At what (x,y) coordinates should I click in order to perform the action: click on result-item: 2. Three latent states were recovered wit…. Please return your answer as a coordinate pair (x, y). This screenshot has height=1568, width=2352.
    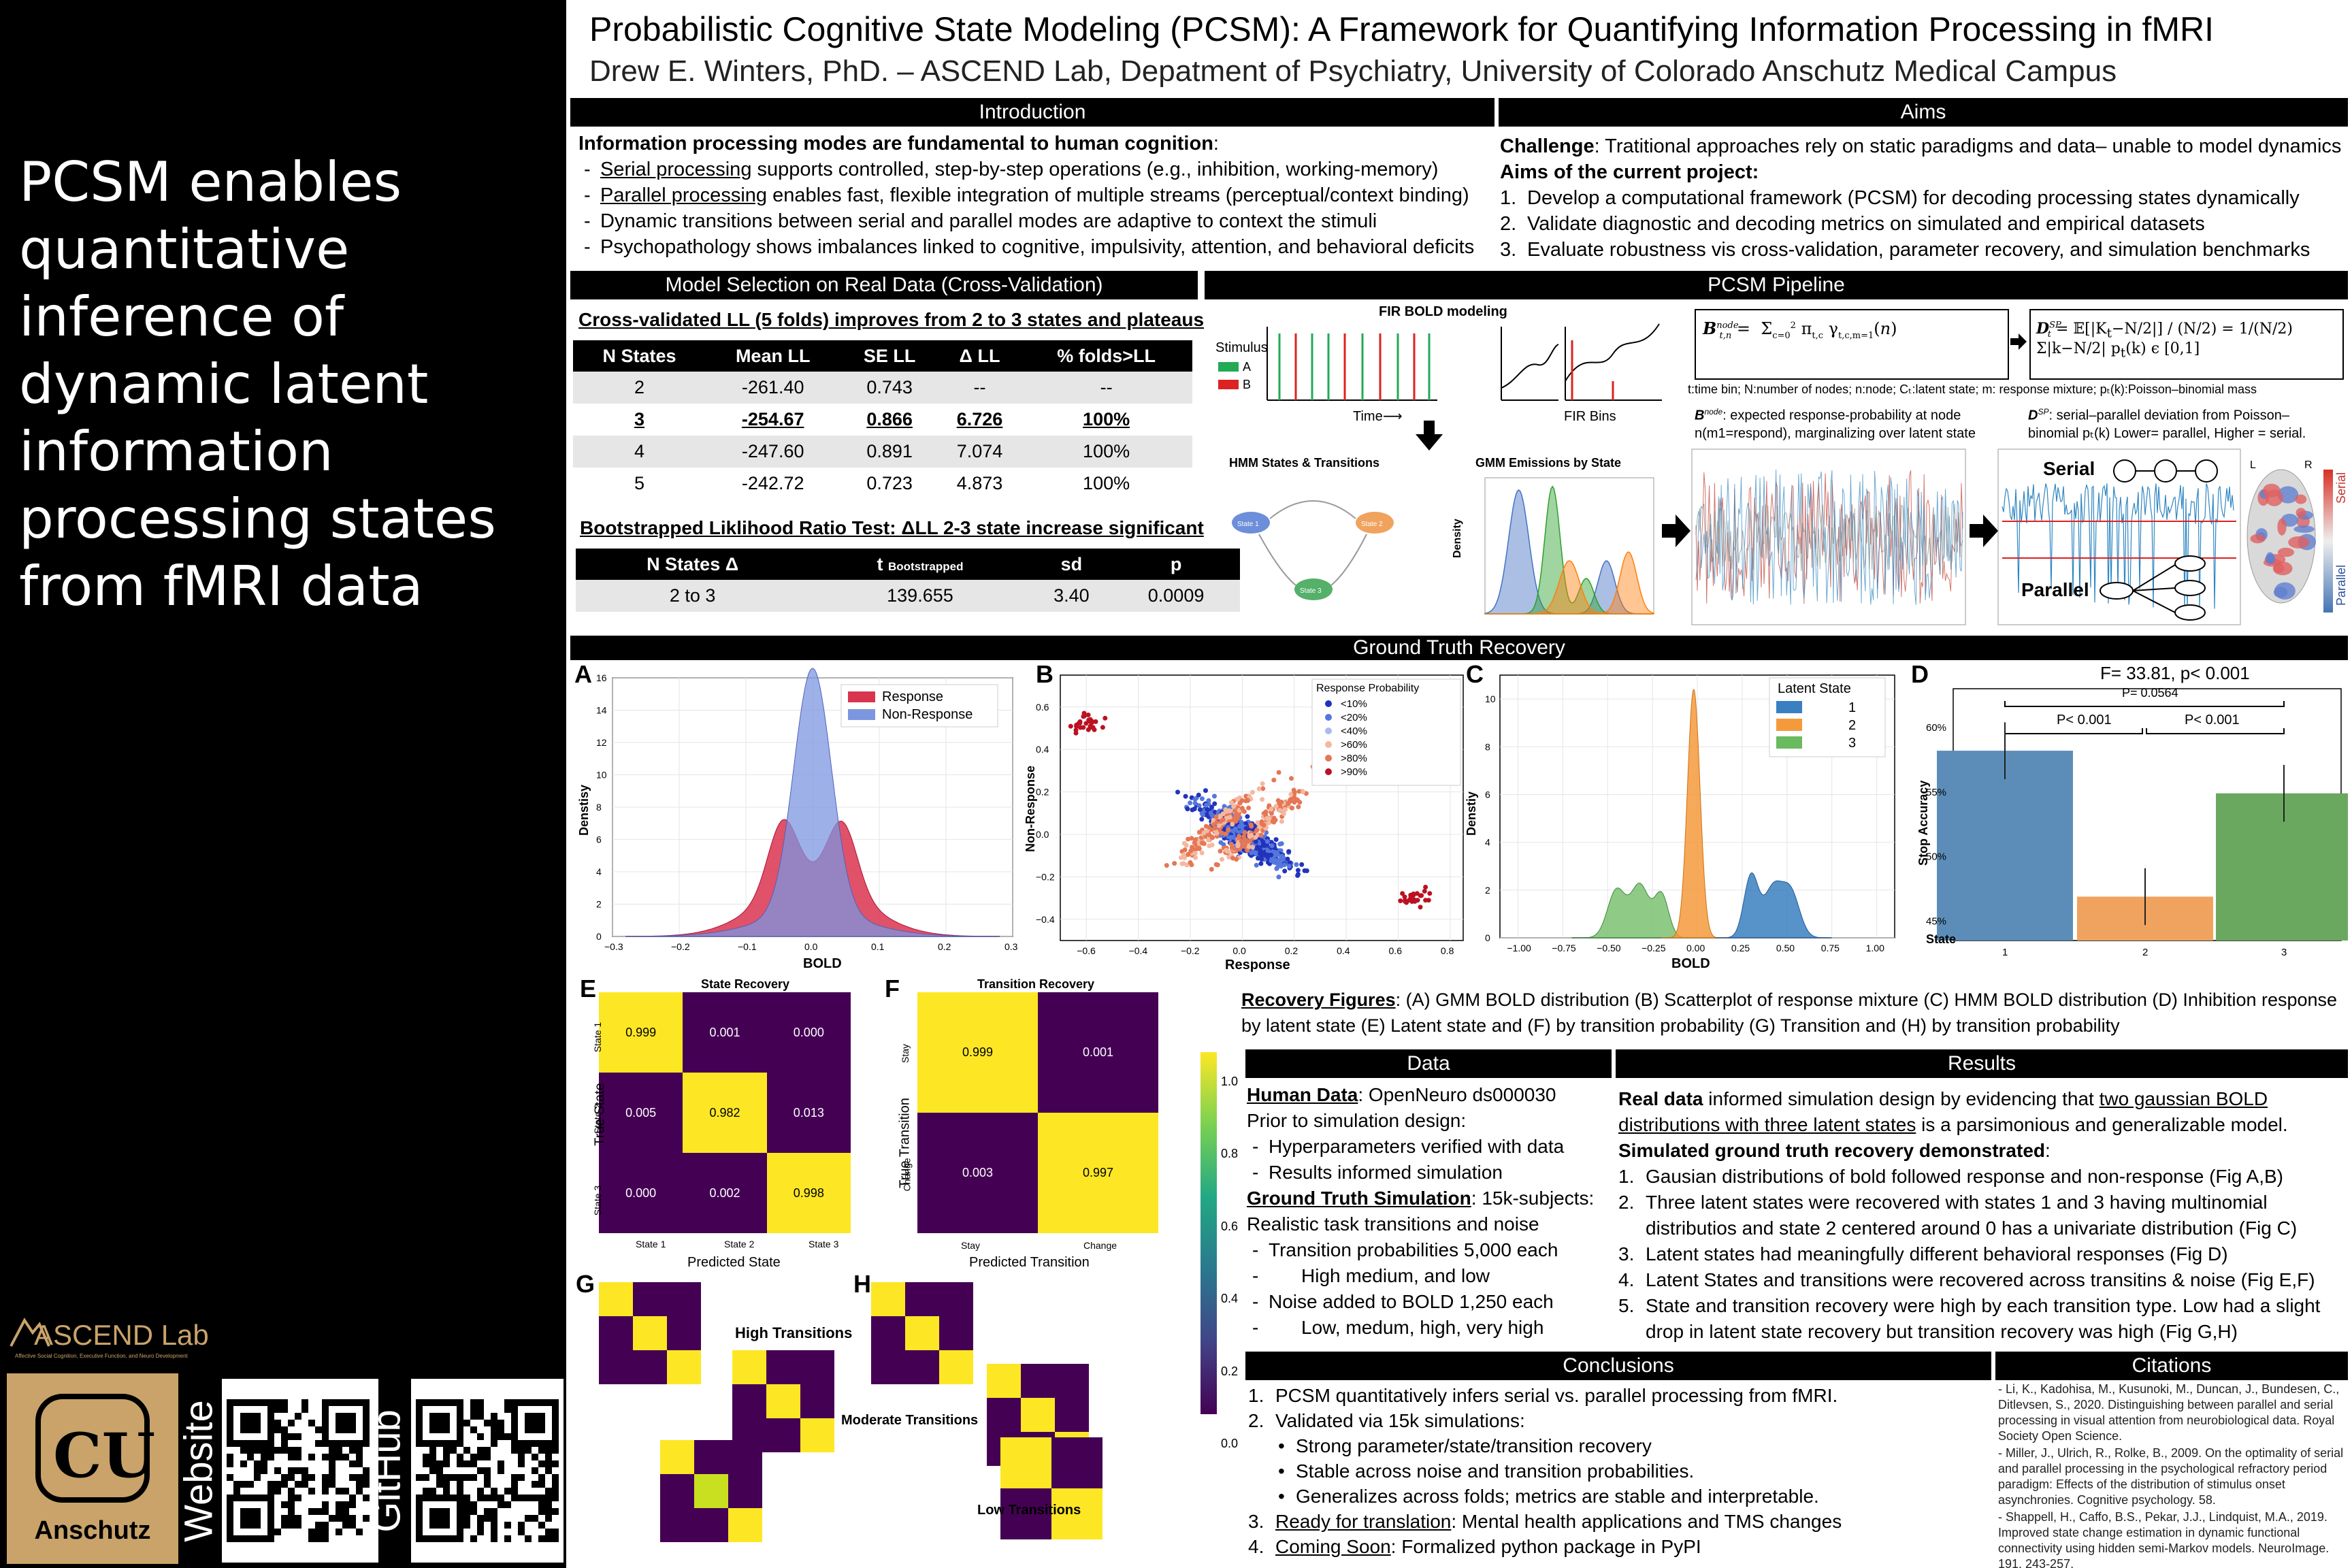
    Looking at the image, I should click on (1958, 1215).